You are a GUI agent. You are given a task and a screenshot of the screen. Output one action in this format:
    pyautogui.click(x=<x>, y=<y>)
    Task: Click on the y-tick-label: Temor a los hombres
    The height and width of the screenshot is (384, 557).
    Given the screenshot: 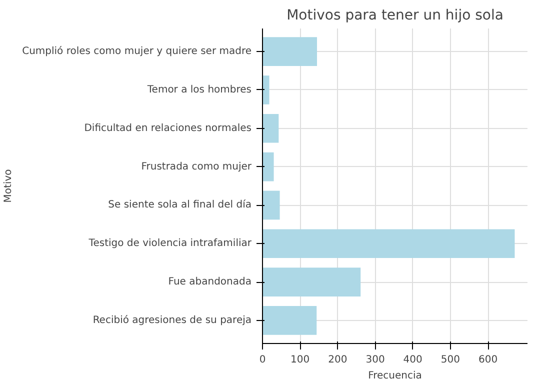 What is the action you would take?
    pyautogui.click(x=199, y=90)
    